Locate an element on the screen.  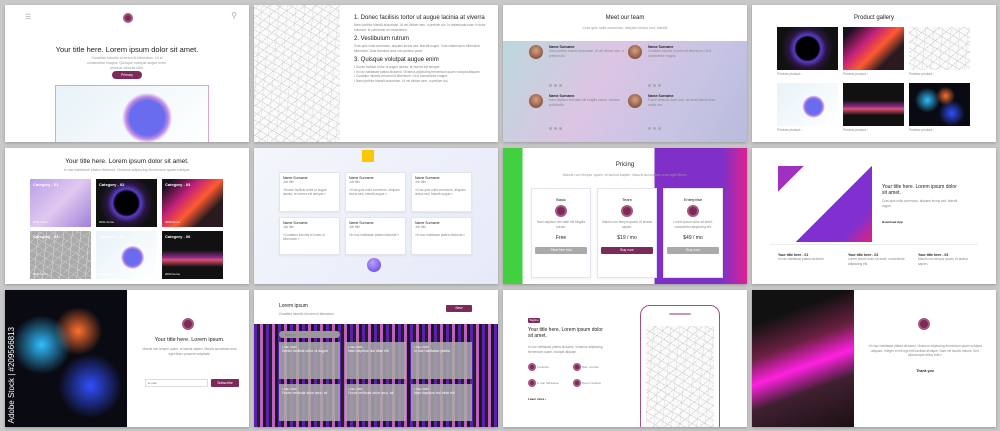
feature-item: Curabitur is located at coordinates (538, 367).